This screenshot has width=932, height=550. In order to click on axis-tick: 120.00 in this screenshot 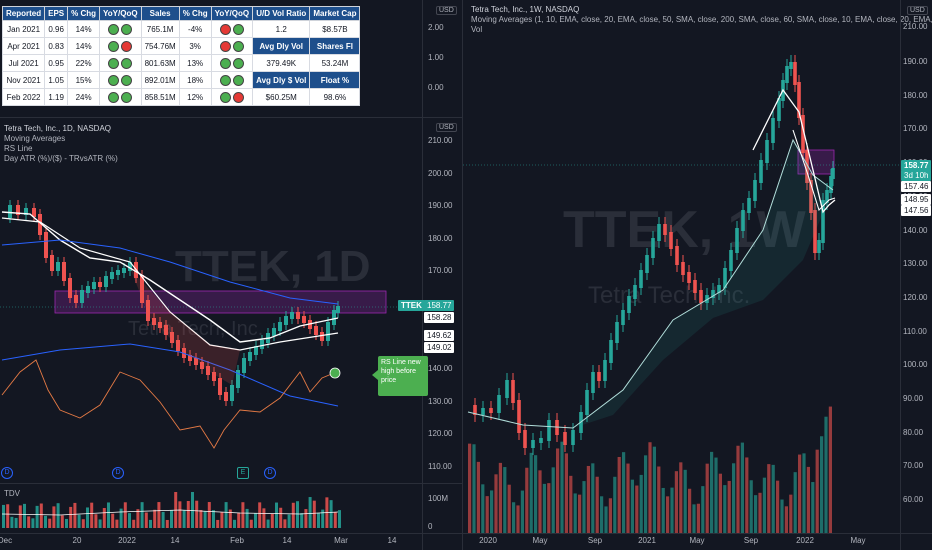, I will do `click(915, 297)`.